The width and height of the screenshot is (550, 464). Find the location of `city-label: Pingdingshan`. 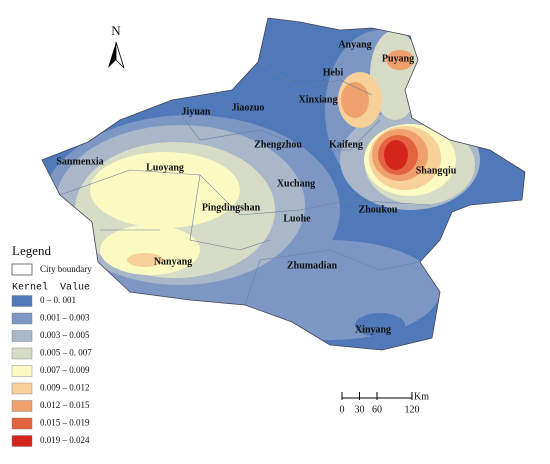

city-label: Pingdingshan is located at coordinates (231, 207).